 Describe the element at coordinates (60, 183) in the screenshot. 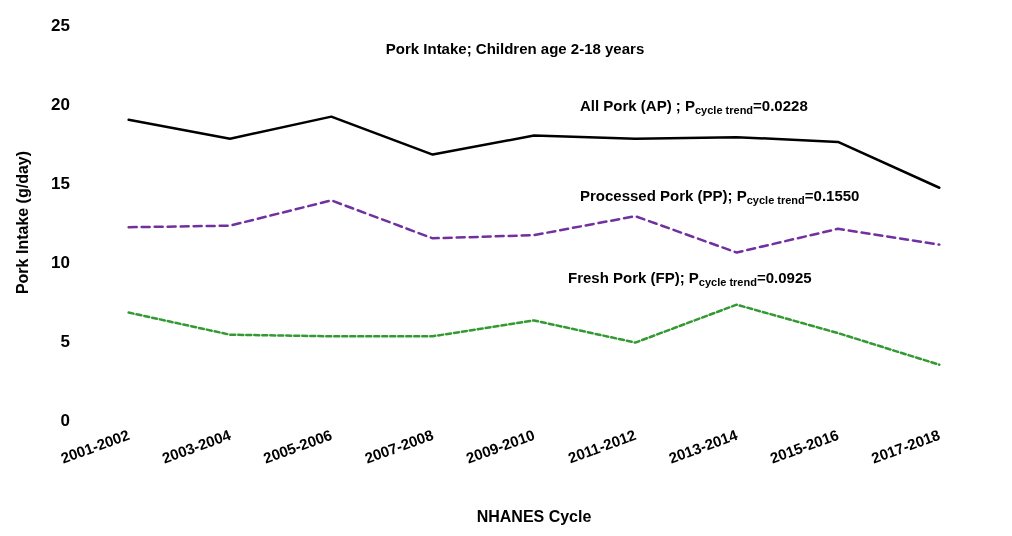

I see `y-tick-label: 15` at that location.